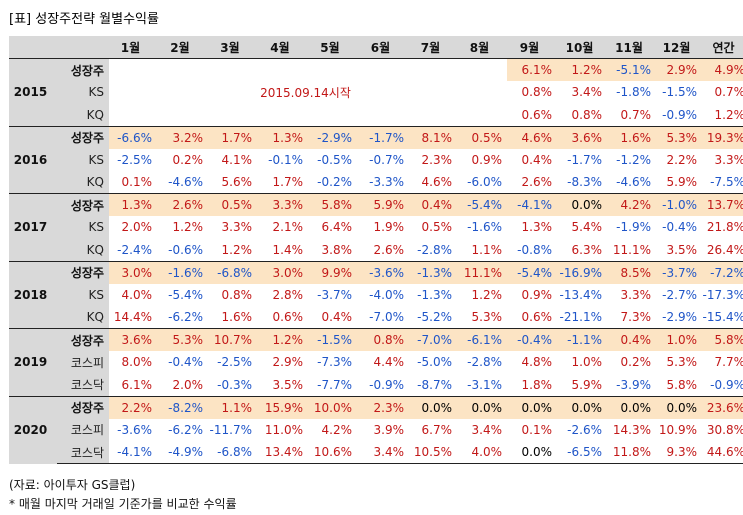 This screenshot has height=515, width=743. What do you see at coordinates (334, 294) in the screenshot?
I see `value-cell: -3.7%` at bounding box center [334, 294].